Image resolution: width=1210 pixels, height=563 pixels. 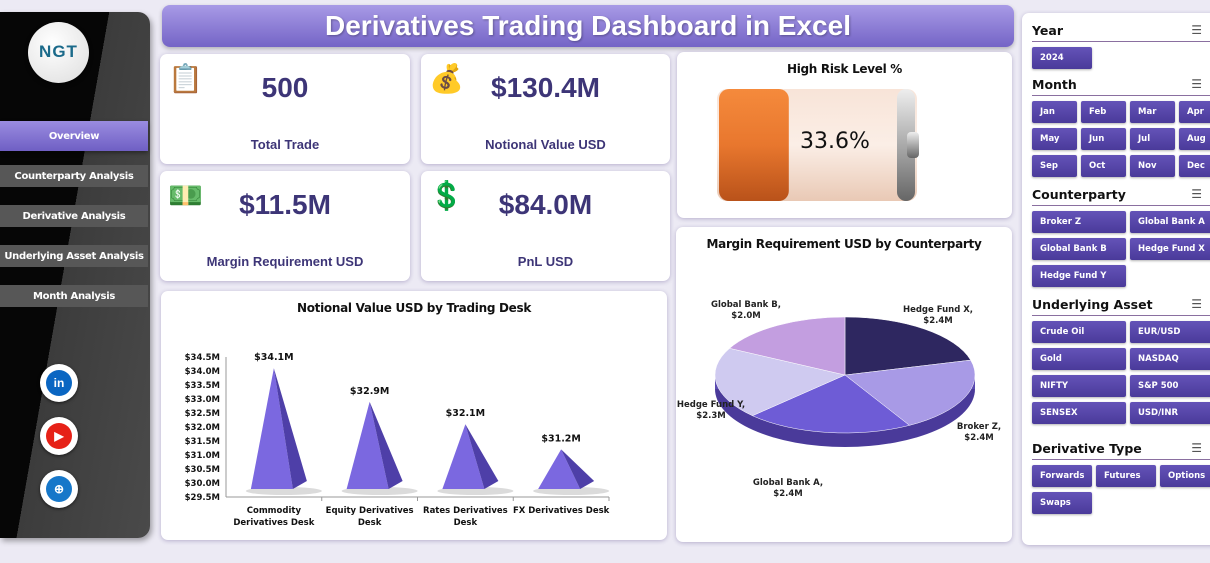 I want to click on slicer-item: Broker Z, so click(x=1079, y=222).